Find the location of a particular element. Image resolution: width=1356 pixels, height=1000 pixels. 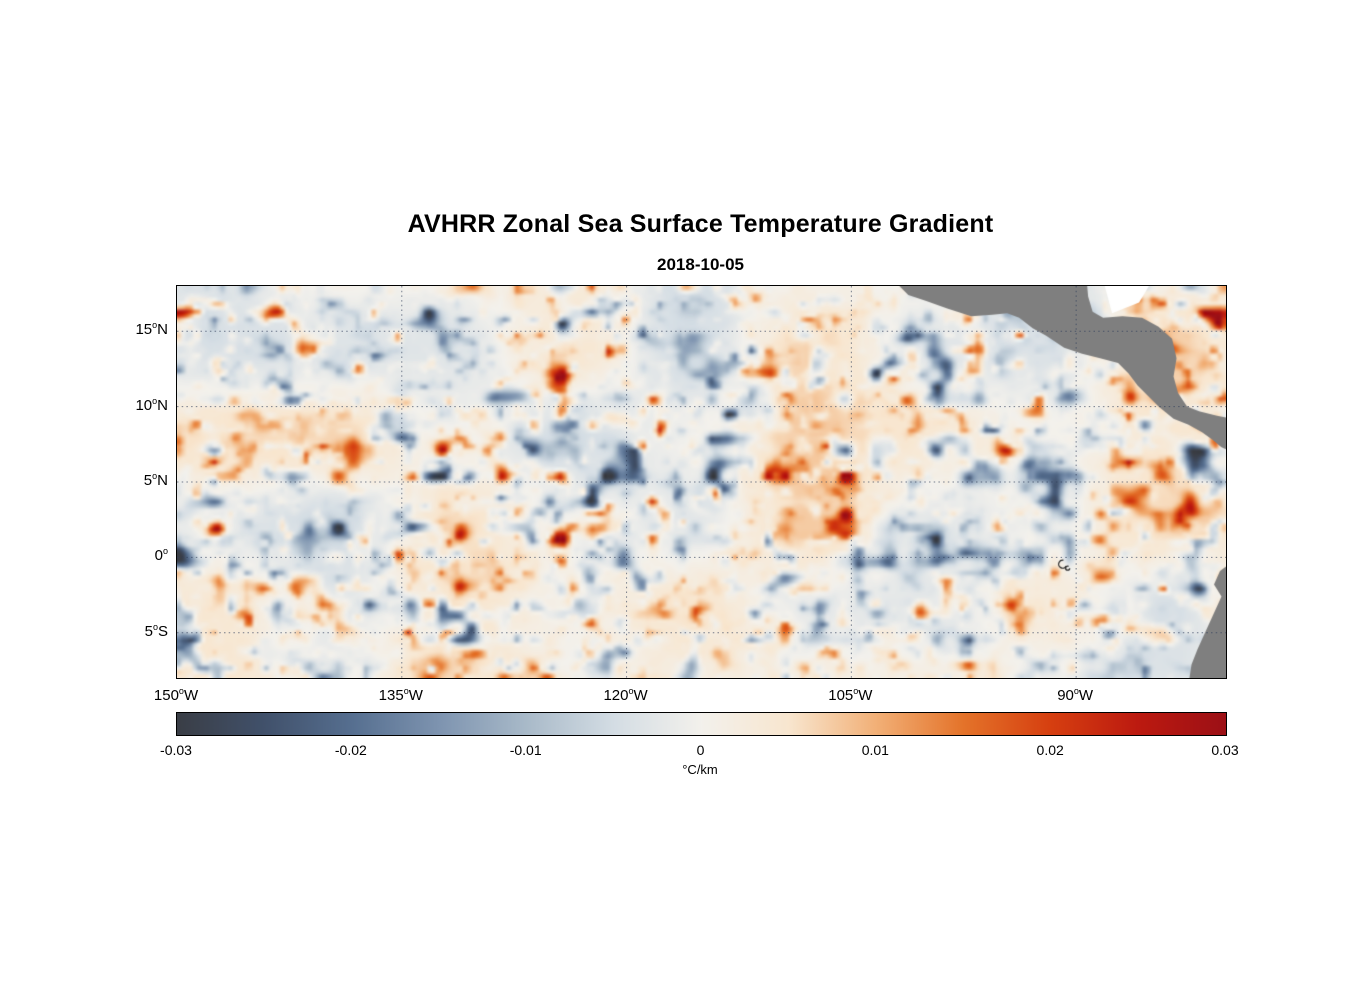

tick-text: 135 is located at coordinates (391, 695).